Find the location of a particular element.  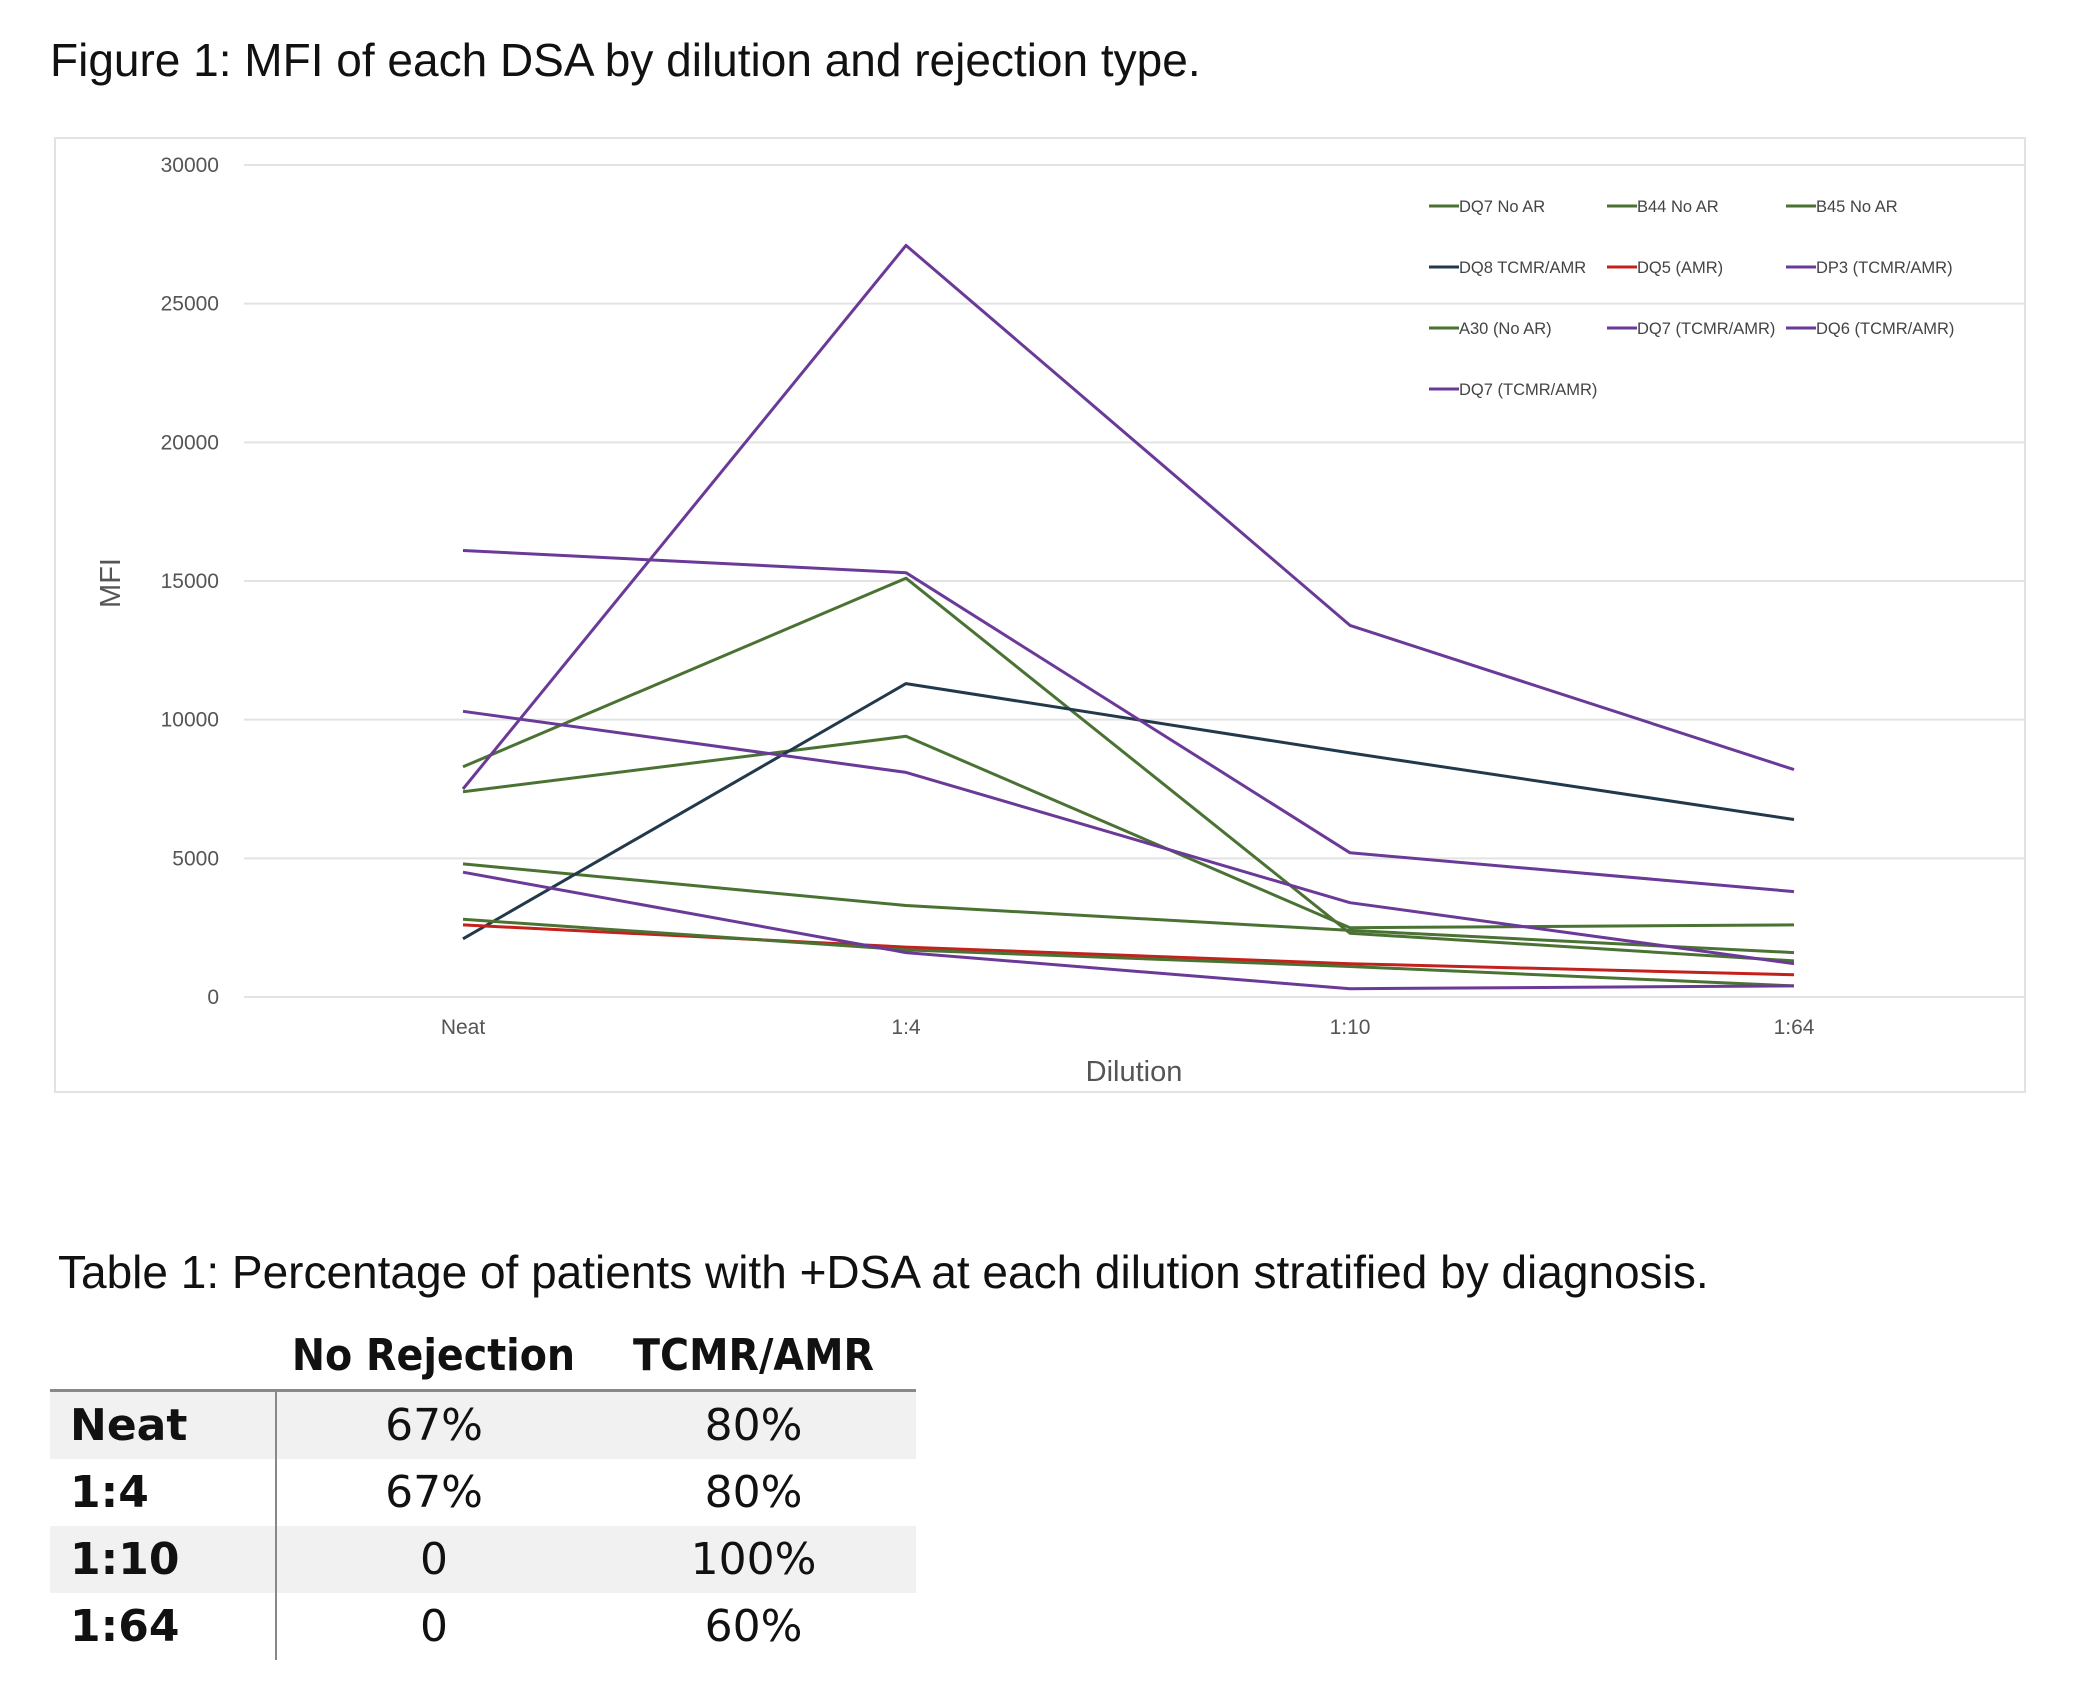

y-tick-label: 20000 is located at coordinates (190, 442).